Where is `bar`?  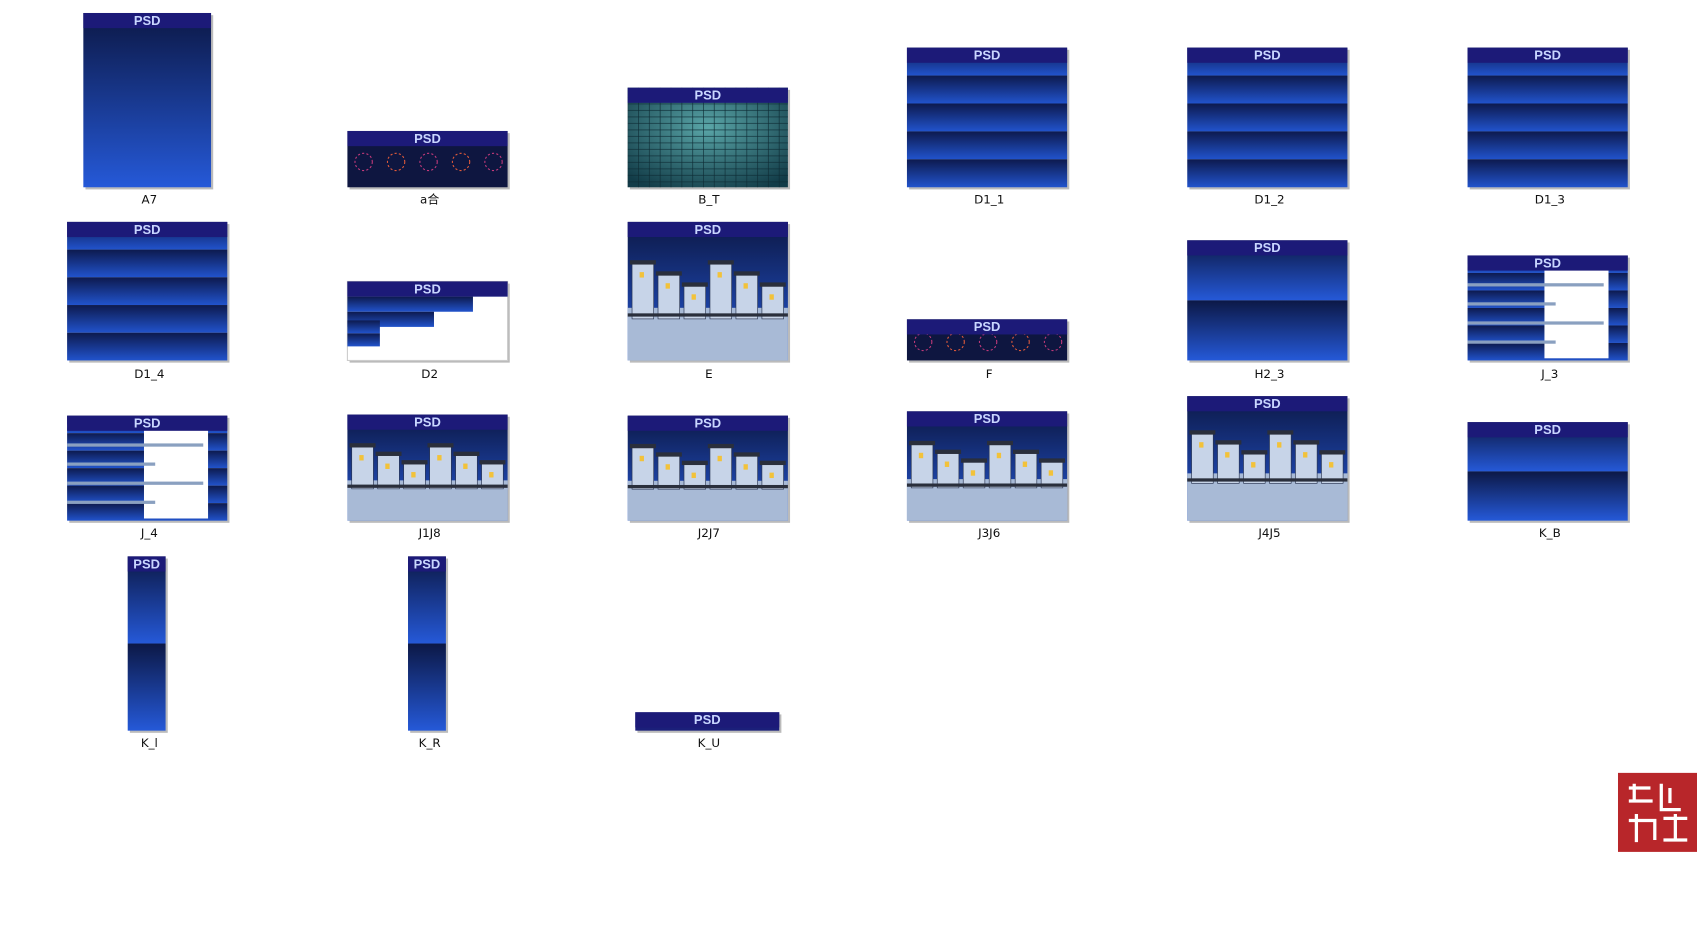
bar is located at coordinates (363, 340).